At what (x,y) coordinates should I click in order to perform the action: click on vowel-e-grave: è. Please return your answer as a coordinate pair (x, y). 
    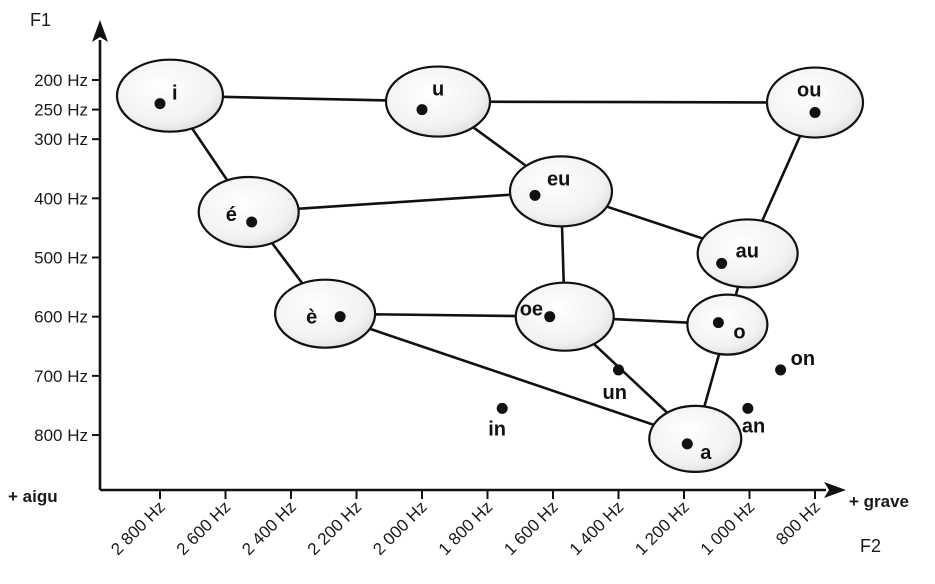
    Looking at the image, I should click on (325, 313).